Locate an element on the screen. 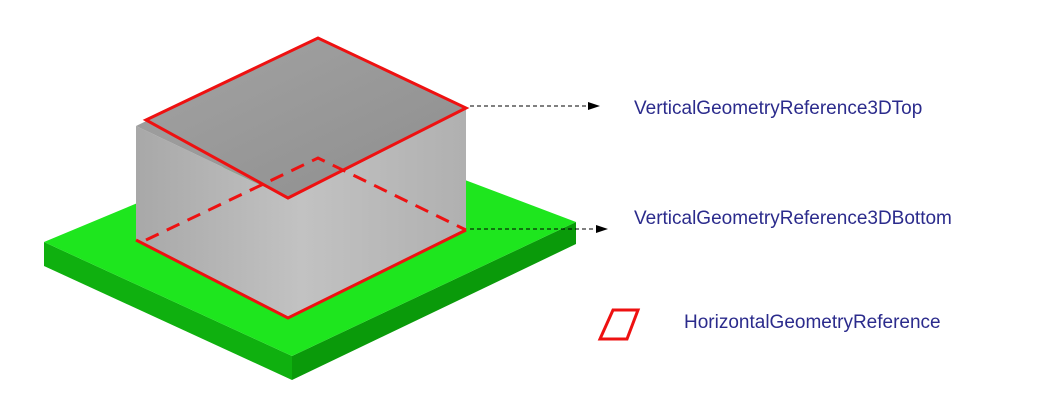 The height and width of the screenshot is (404, 1064). ground-plate-side-left is located at coordinates (168, 311).